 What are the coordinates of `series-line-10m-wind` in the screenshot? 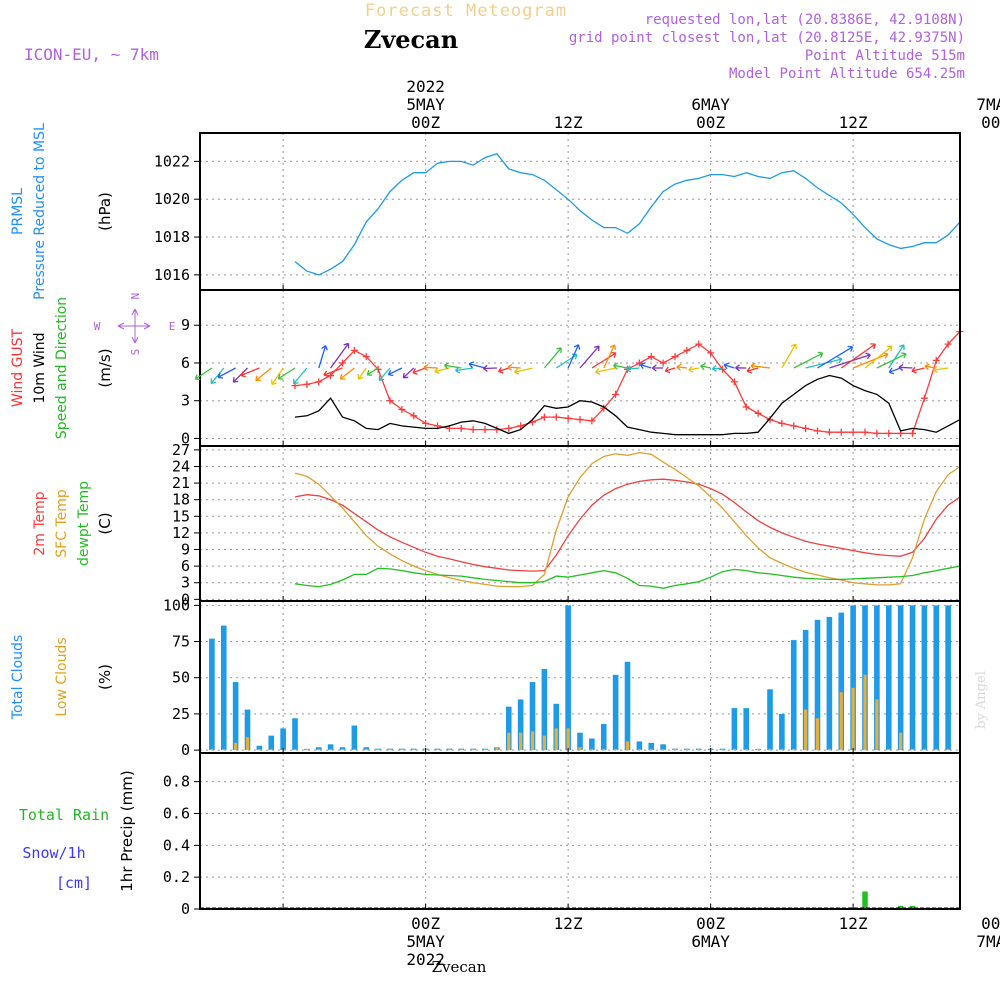 It's located at (627, 405).